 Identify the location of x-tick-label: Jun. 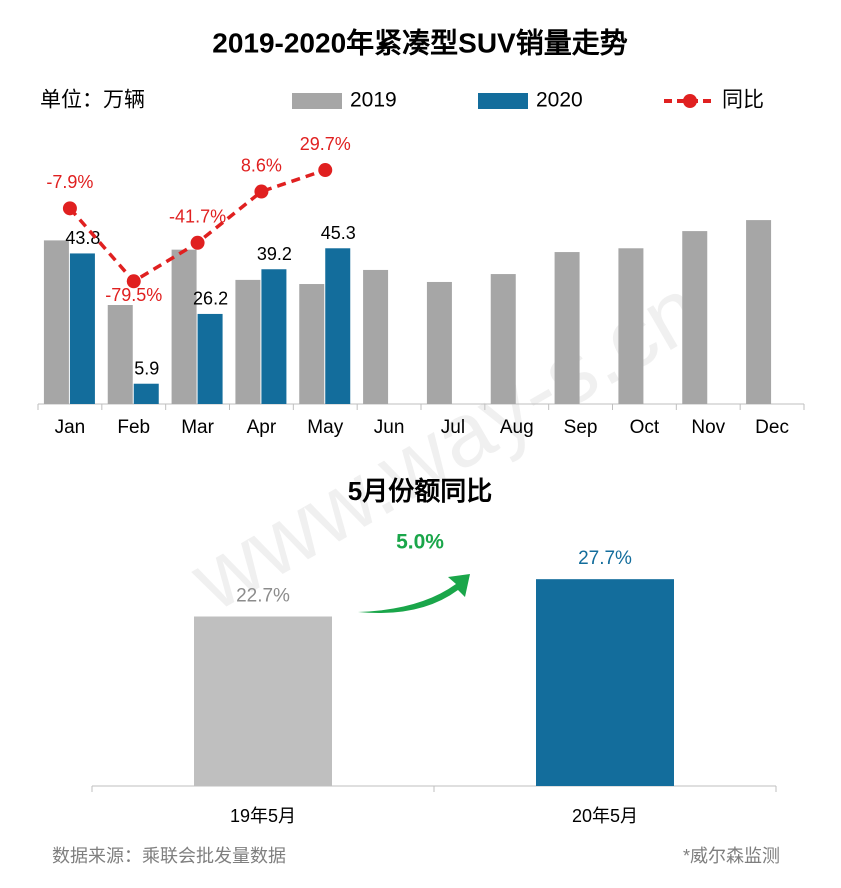
(389, 427).